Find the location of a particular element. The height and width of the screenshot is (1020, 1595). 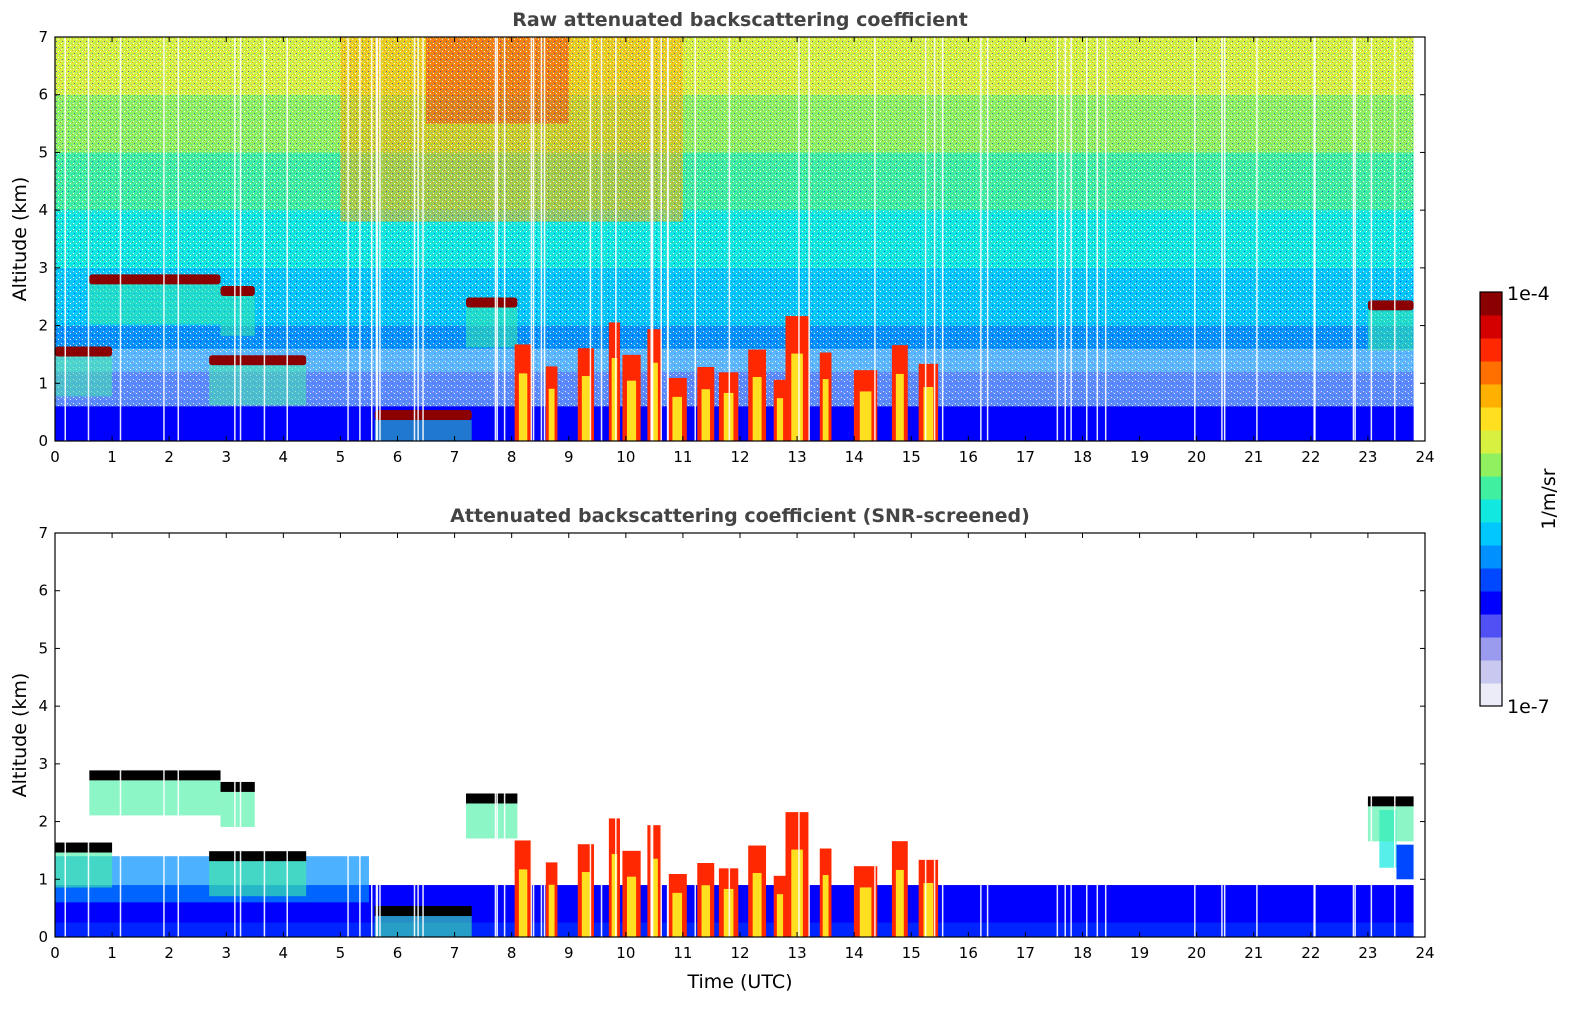

x-tick-label: 2 is located at coordinates (169, 953).